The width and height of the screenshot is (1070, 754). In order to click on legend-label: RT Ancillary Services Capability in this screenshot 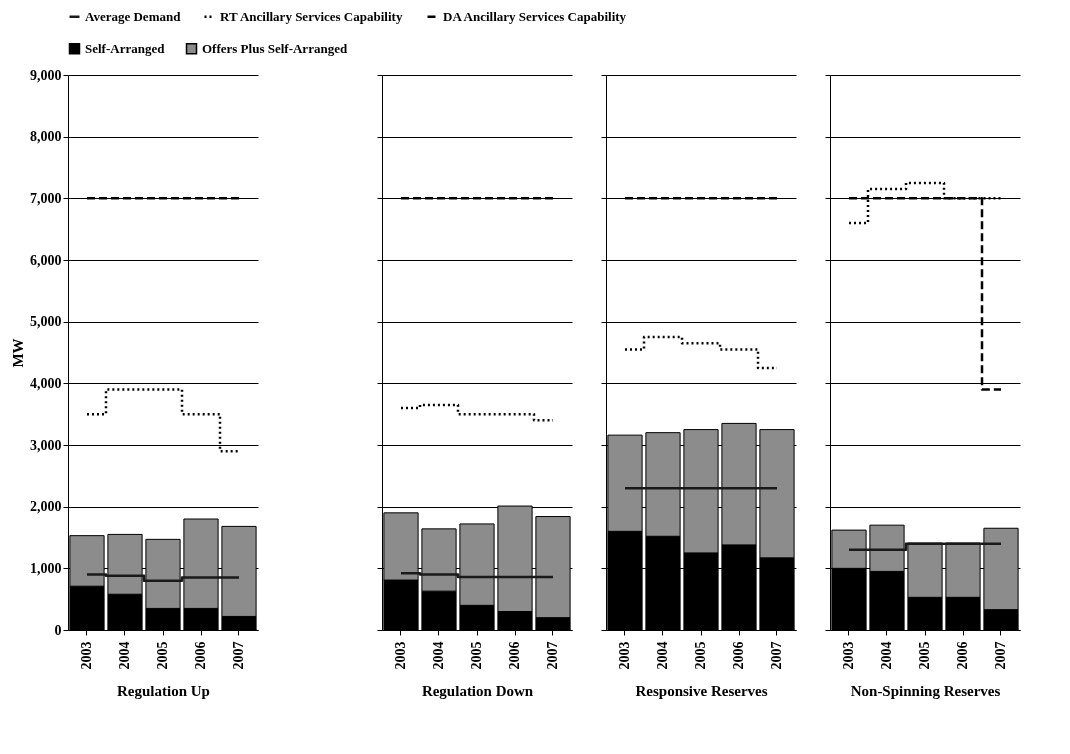, I will do `click(311, 16)`.